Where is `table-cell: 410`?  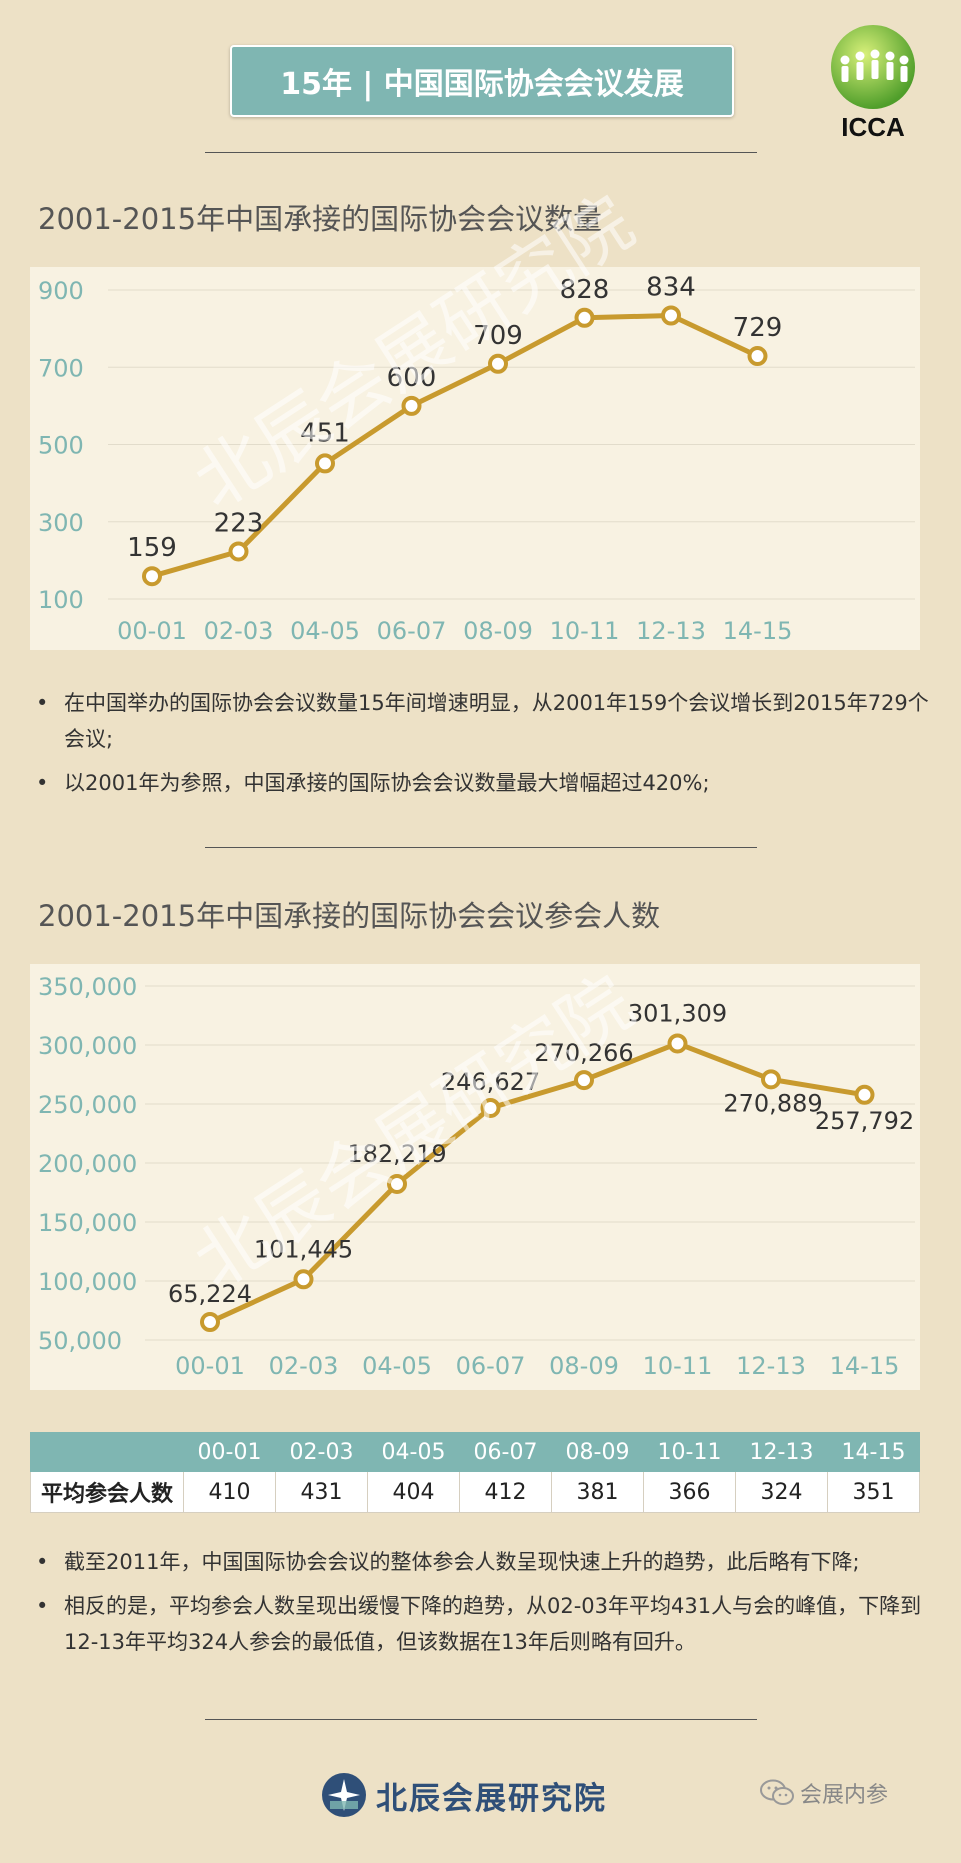 table-cell: 410 is located at coordinates (229, 1492).